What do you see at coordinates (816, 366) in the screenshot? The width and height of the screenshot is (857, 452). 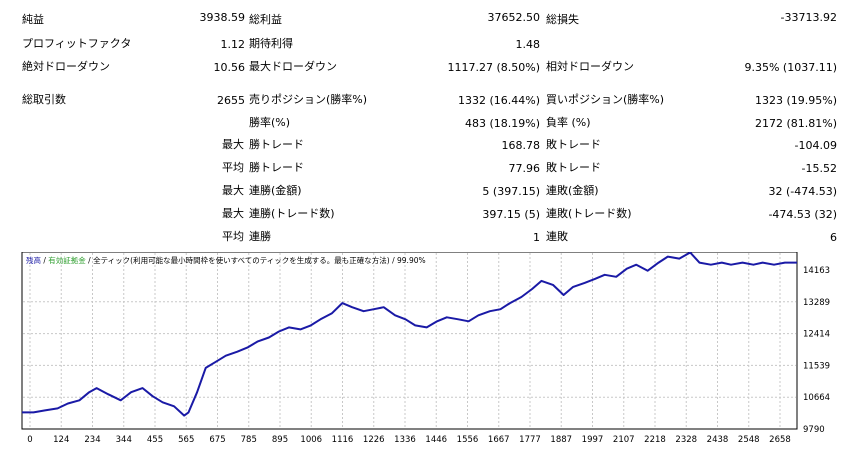 I see `y-tick-label: 11539` at bounding box center [816, 366].